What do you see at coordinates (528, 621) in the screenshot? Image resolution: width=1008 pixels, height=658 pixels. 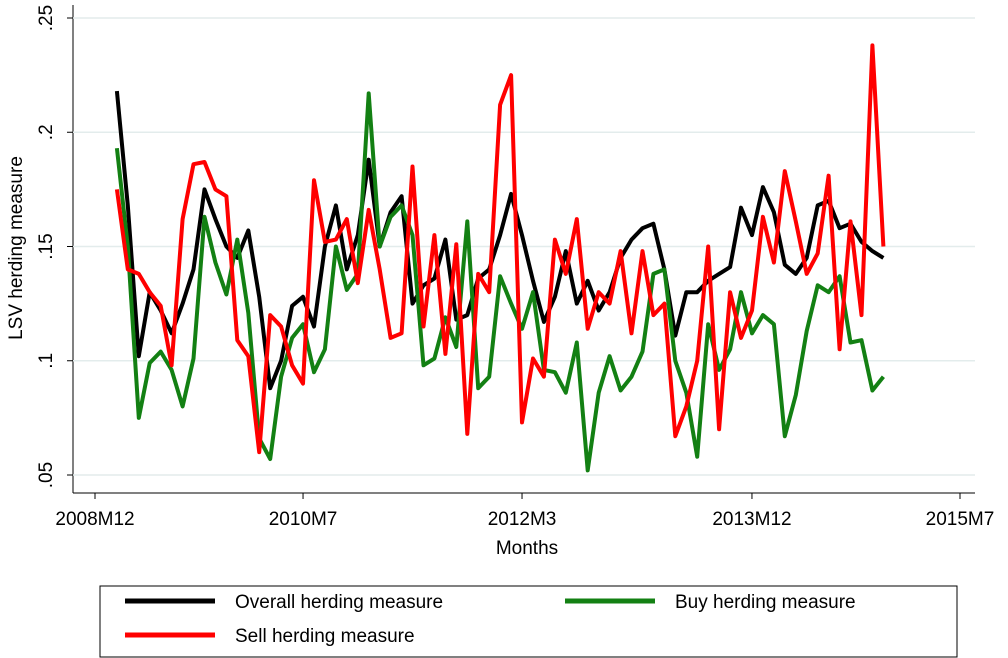 I see `legend-box` at bounding box center [528, 621].